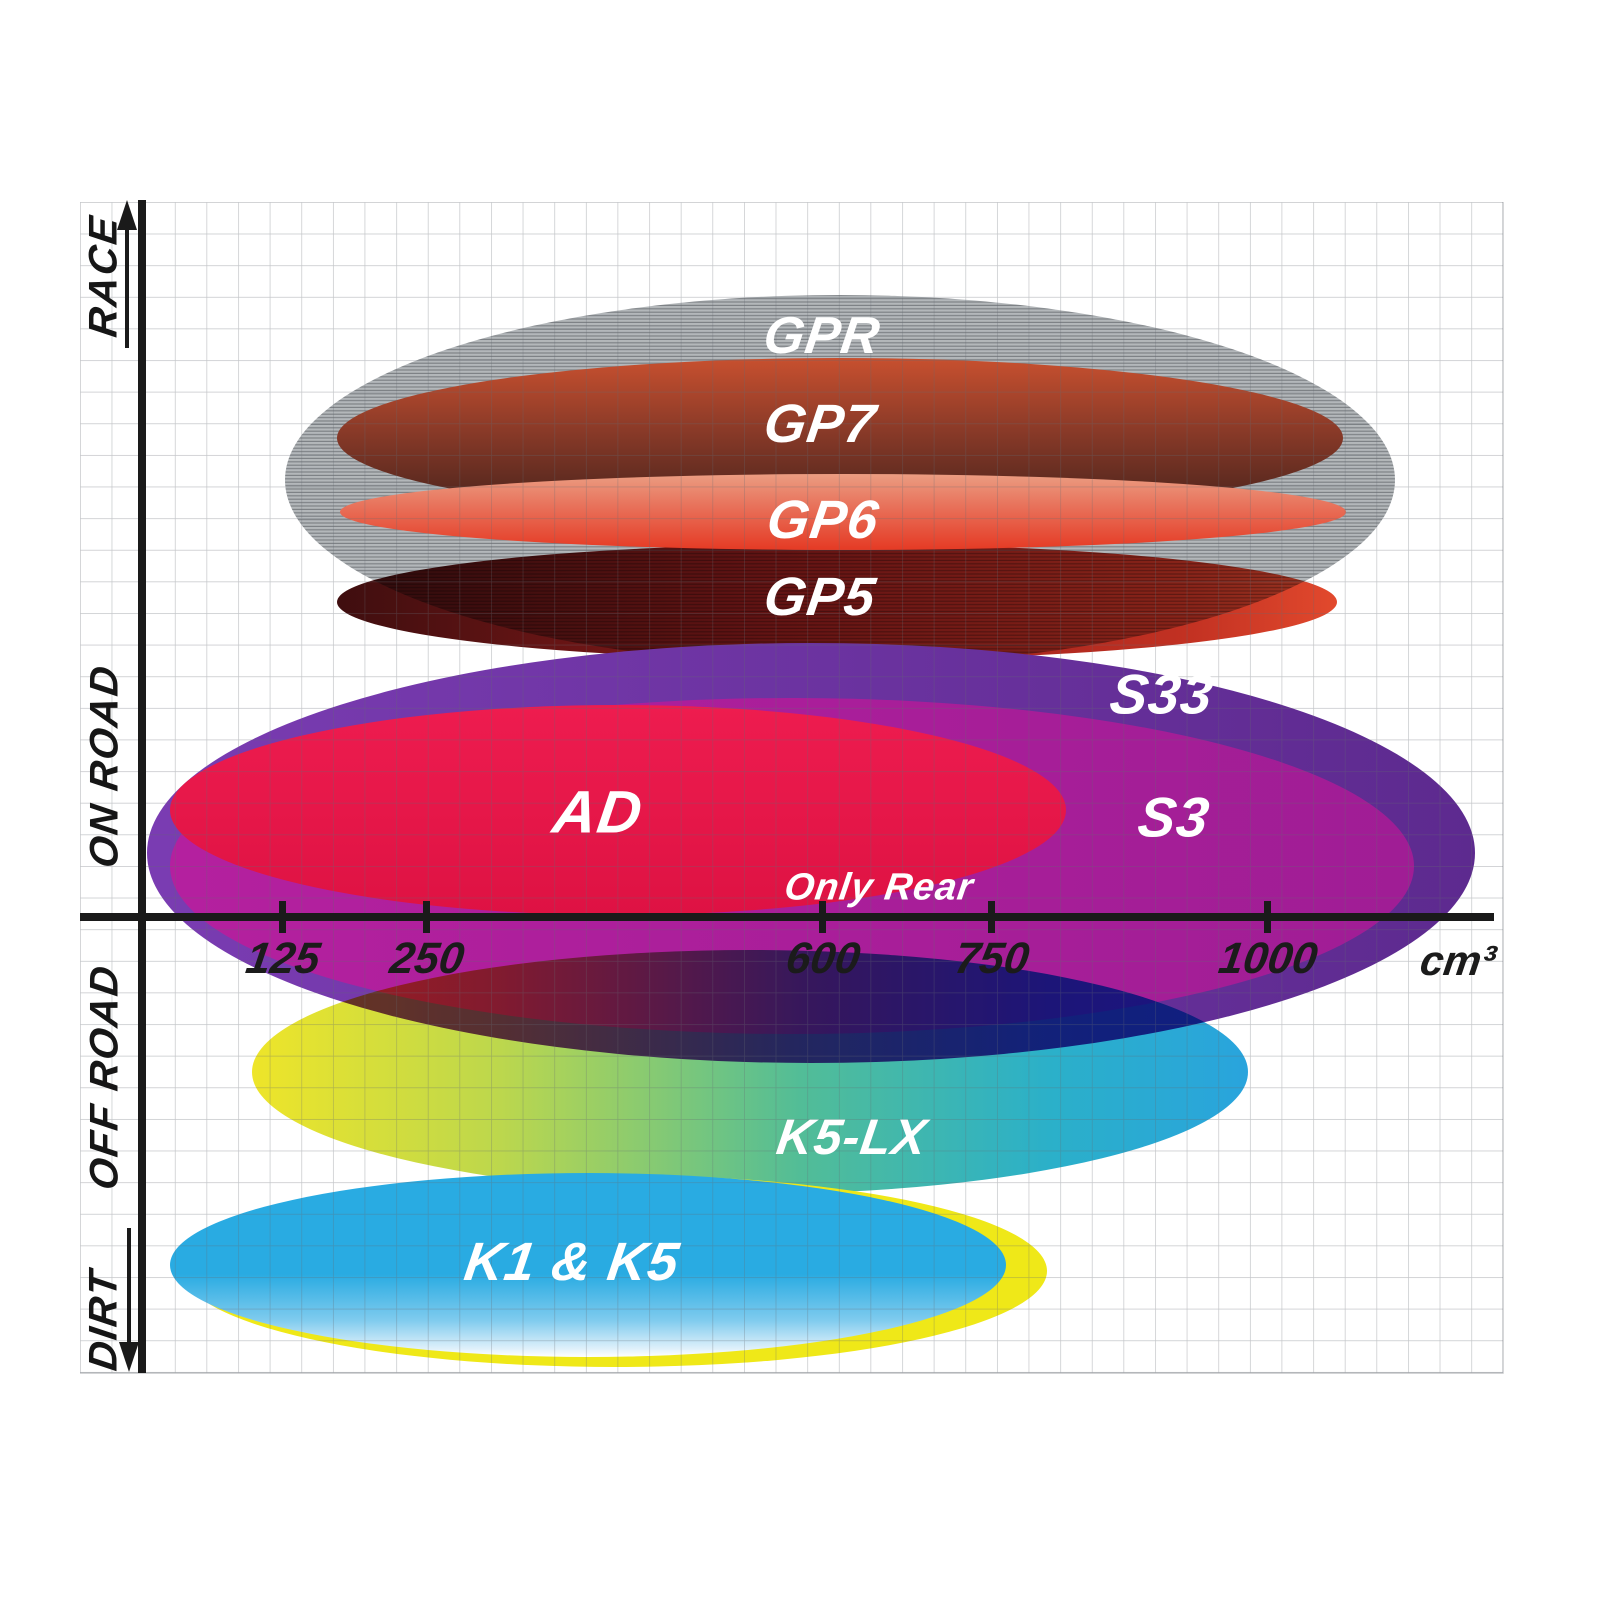 The width and height of the screenshot is (1600, 1600). Describe the element at coordinates (1458, 960) in the screenshot. I see `x-axis-unit: cm³` at that location.